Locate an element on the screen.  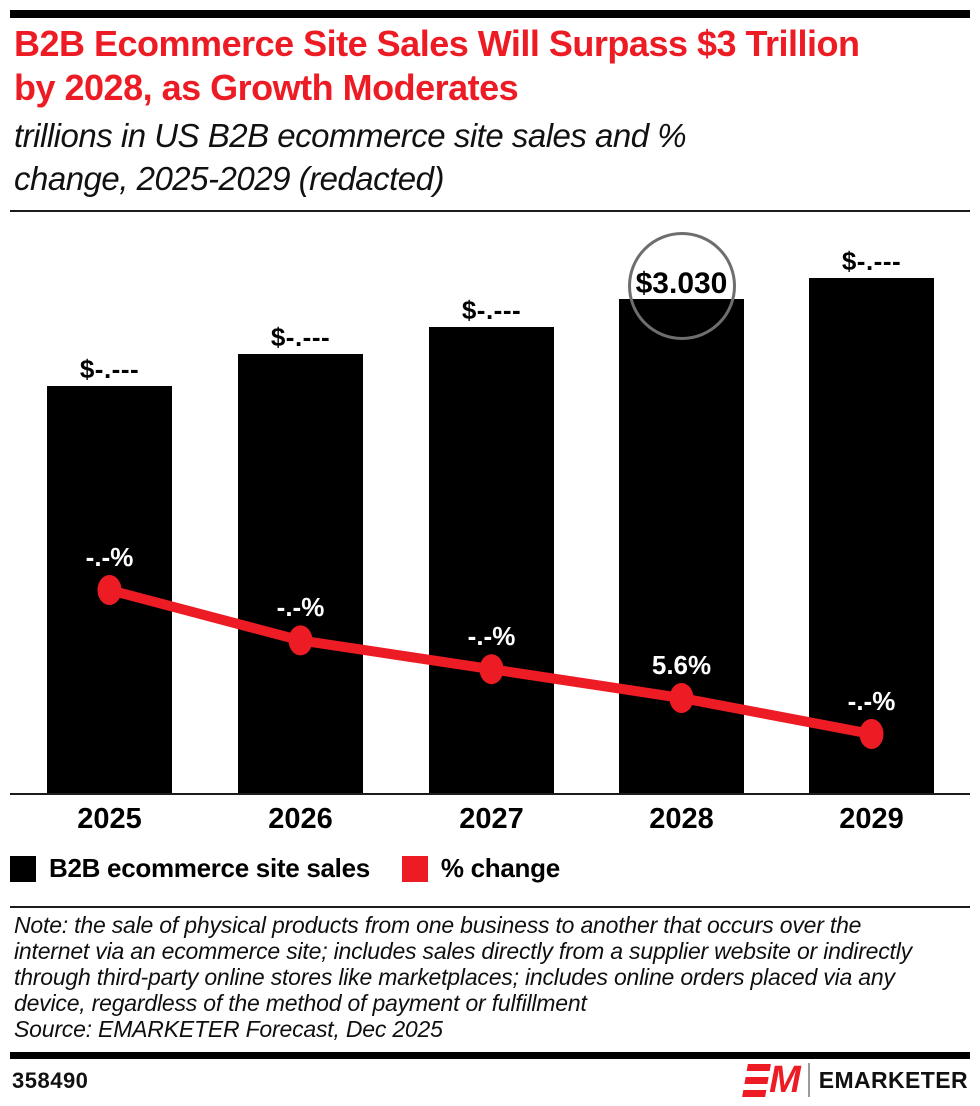
bar-2027 is located at coordinates (491, 560).